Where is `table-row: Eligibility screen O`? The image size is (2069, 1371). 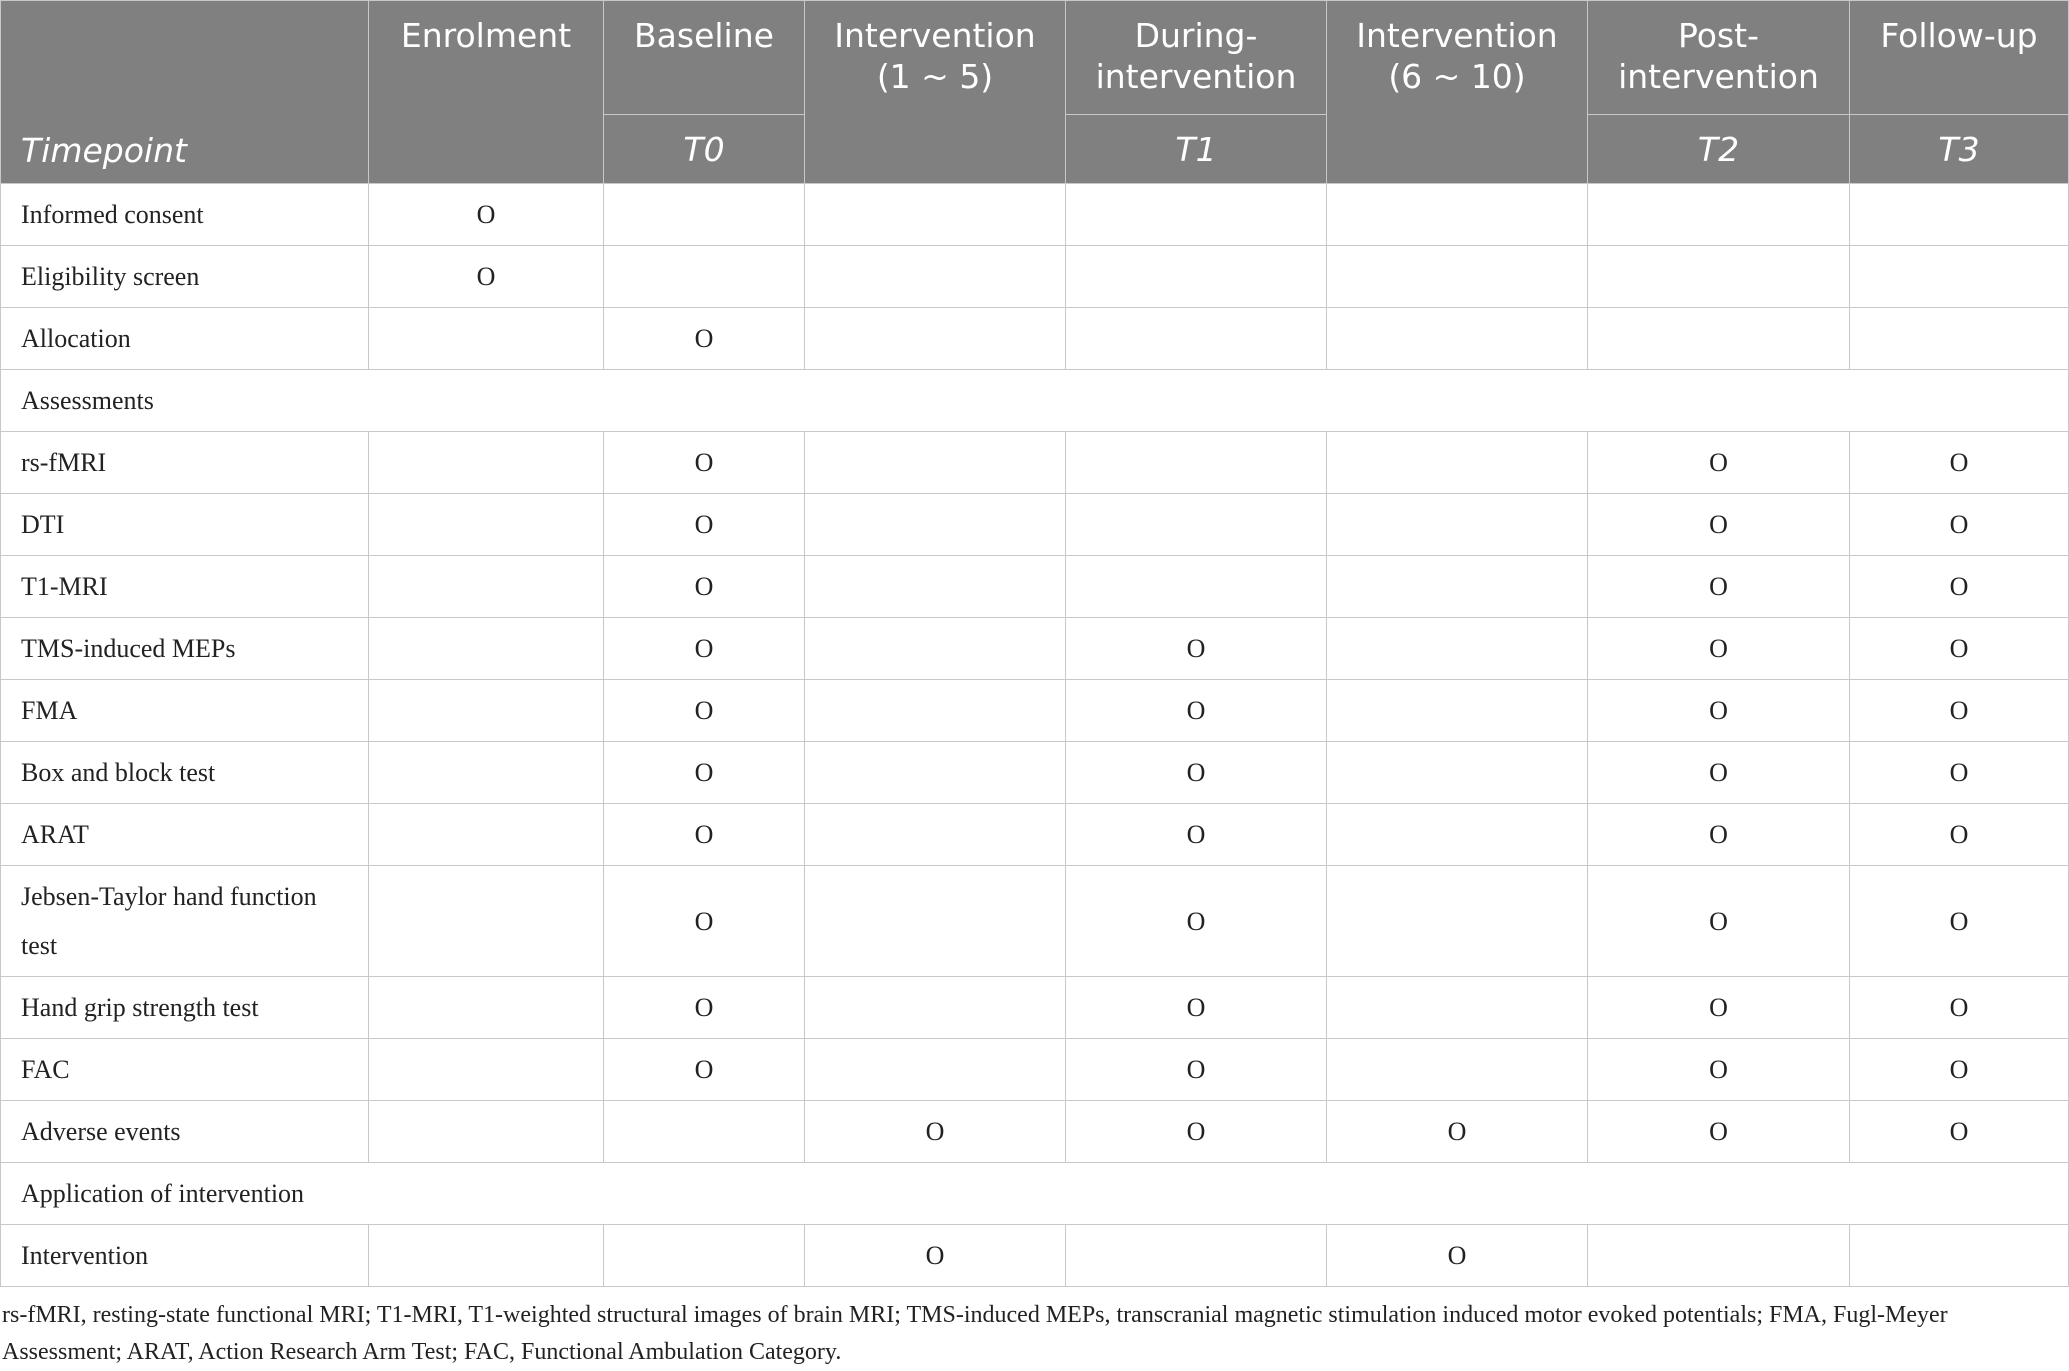 table-row: Eligibility screen O is located at coordinates (1034, 276).